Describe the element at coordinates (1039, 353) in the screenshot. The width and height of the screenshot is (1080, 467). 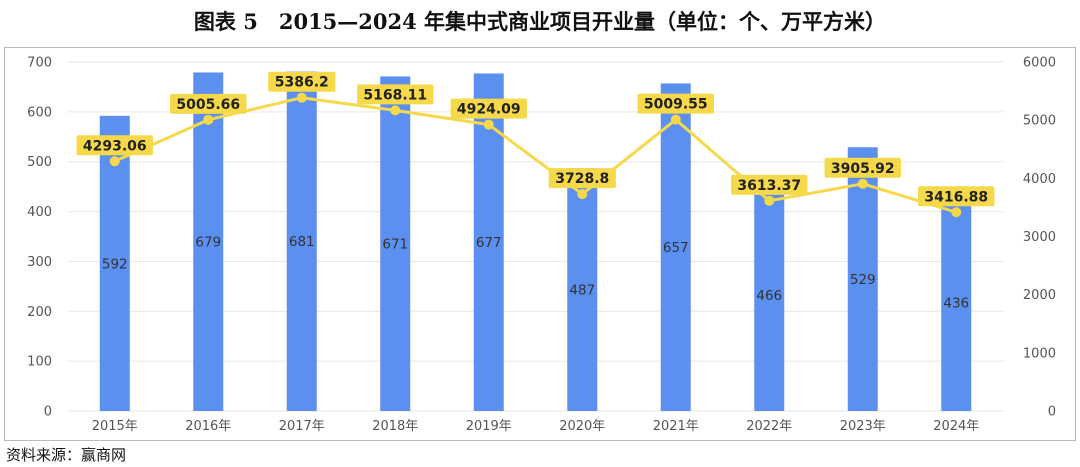
I see `y-right-tick-label: 1000` at that location.